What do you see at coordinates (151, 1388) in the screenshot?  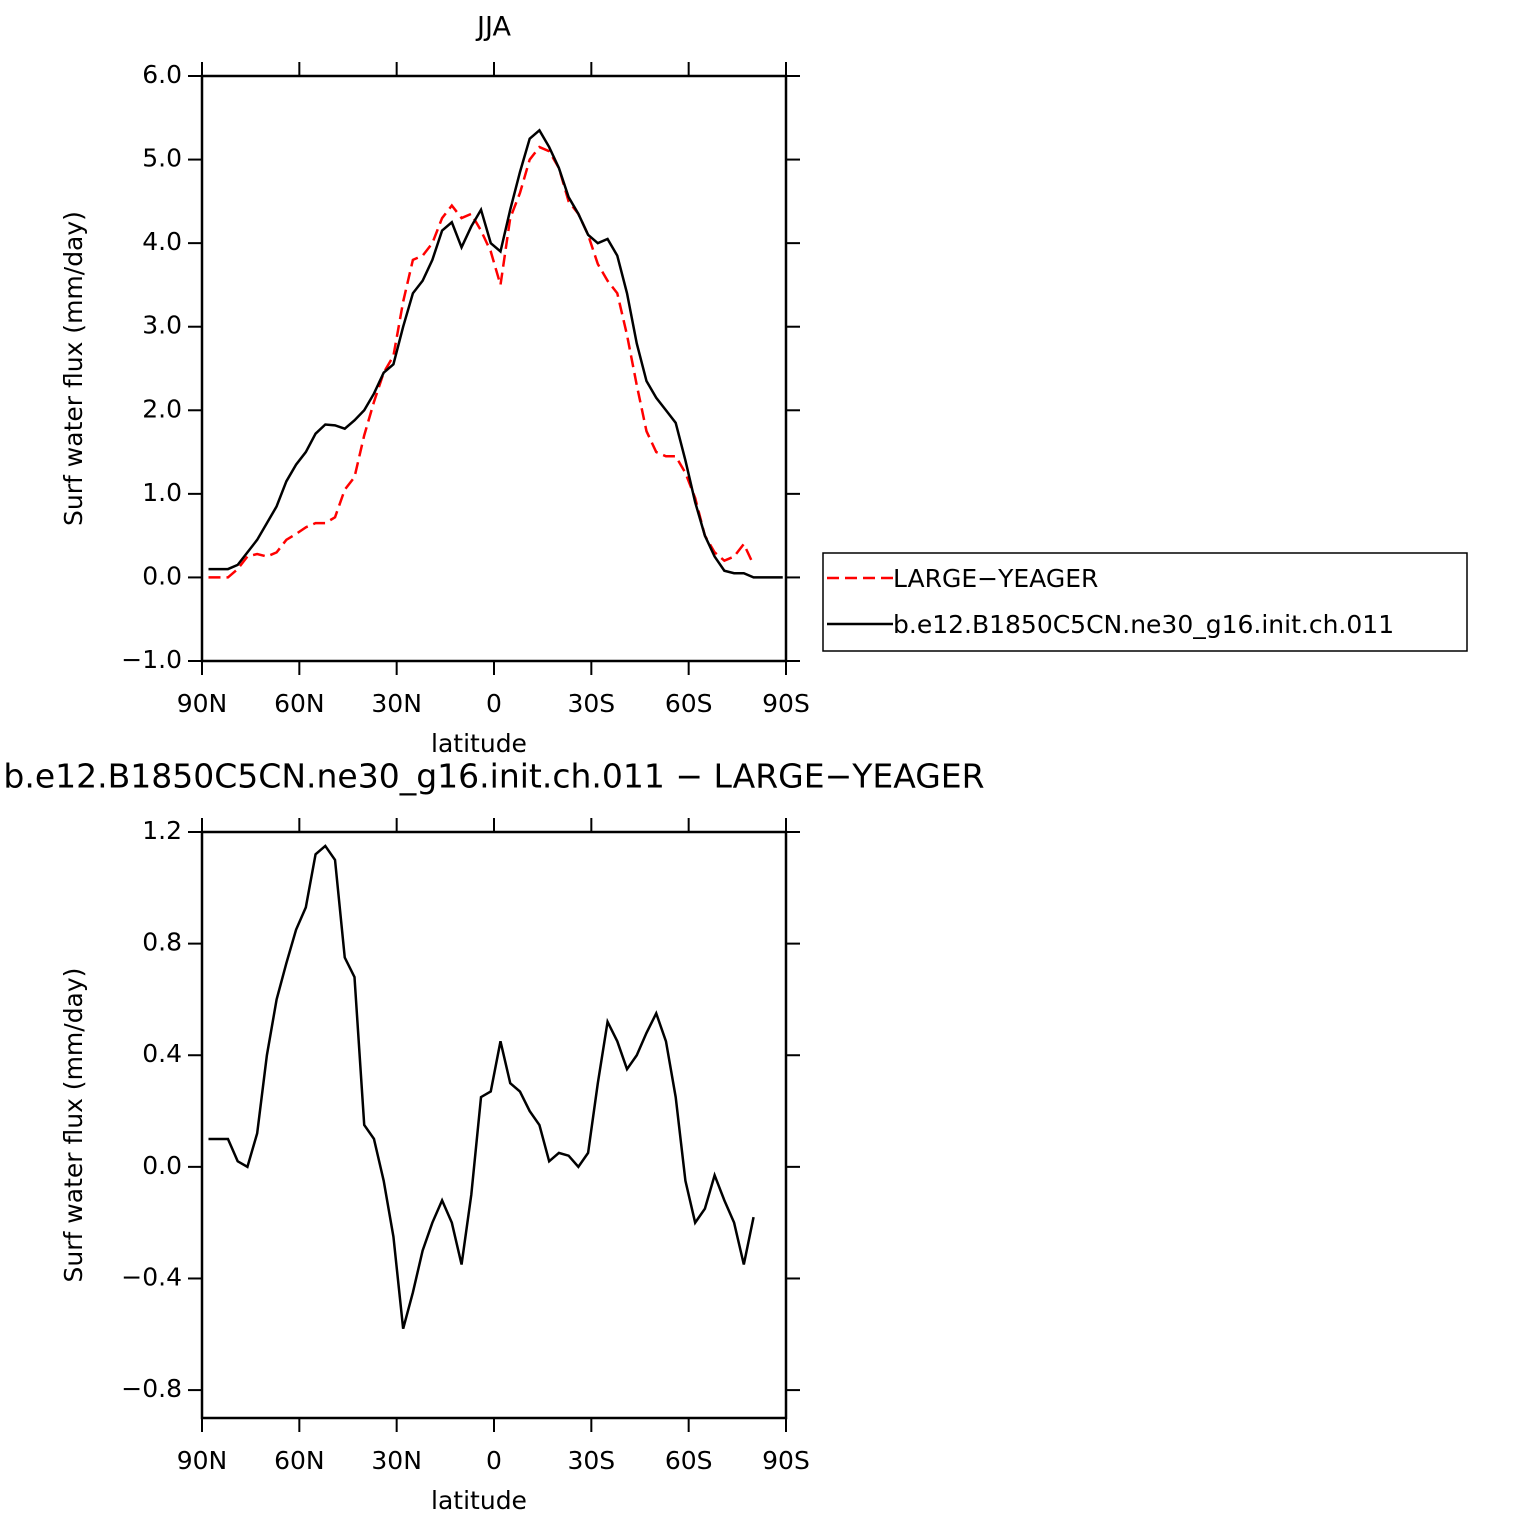 I see `y-tick-label: −0.8` at bounding box center [151, 1388].